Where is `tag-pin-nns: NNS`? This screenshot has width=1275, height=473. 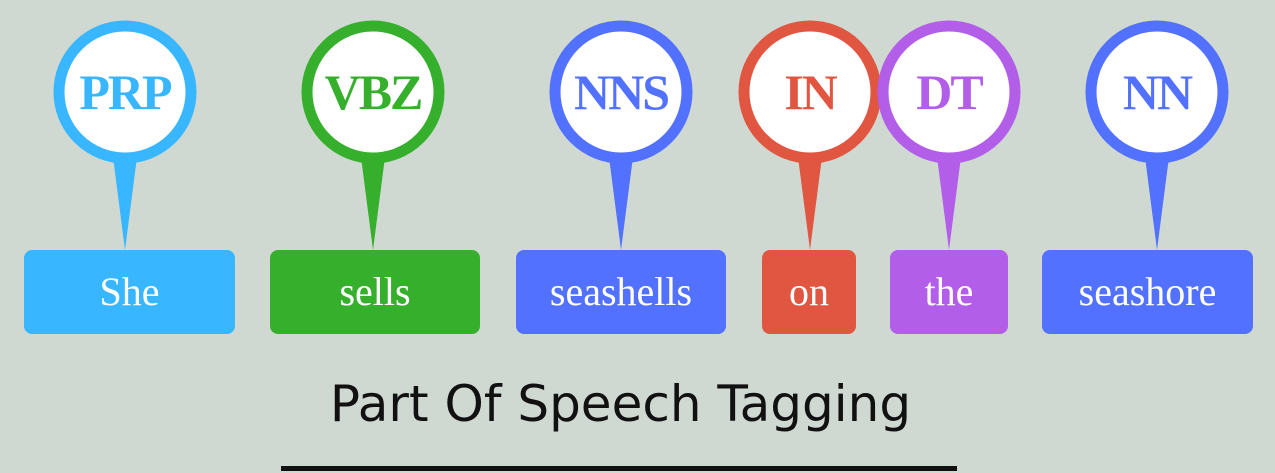 tag-pin-nns: NNS is located at coordinates (621, 133).